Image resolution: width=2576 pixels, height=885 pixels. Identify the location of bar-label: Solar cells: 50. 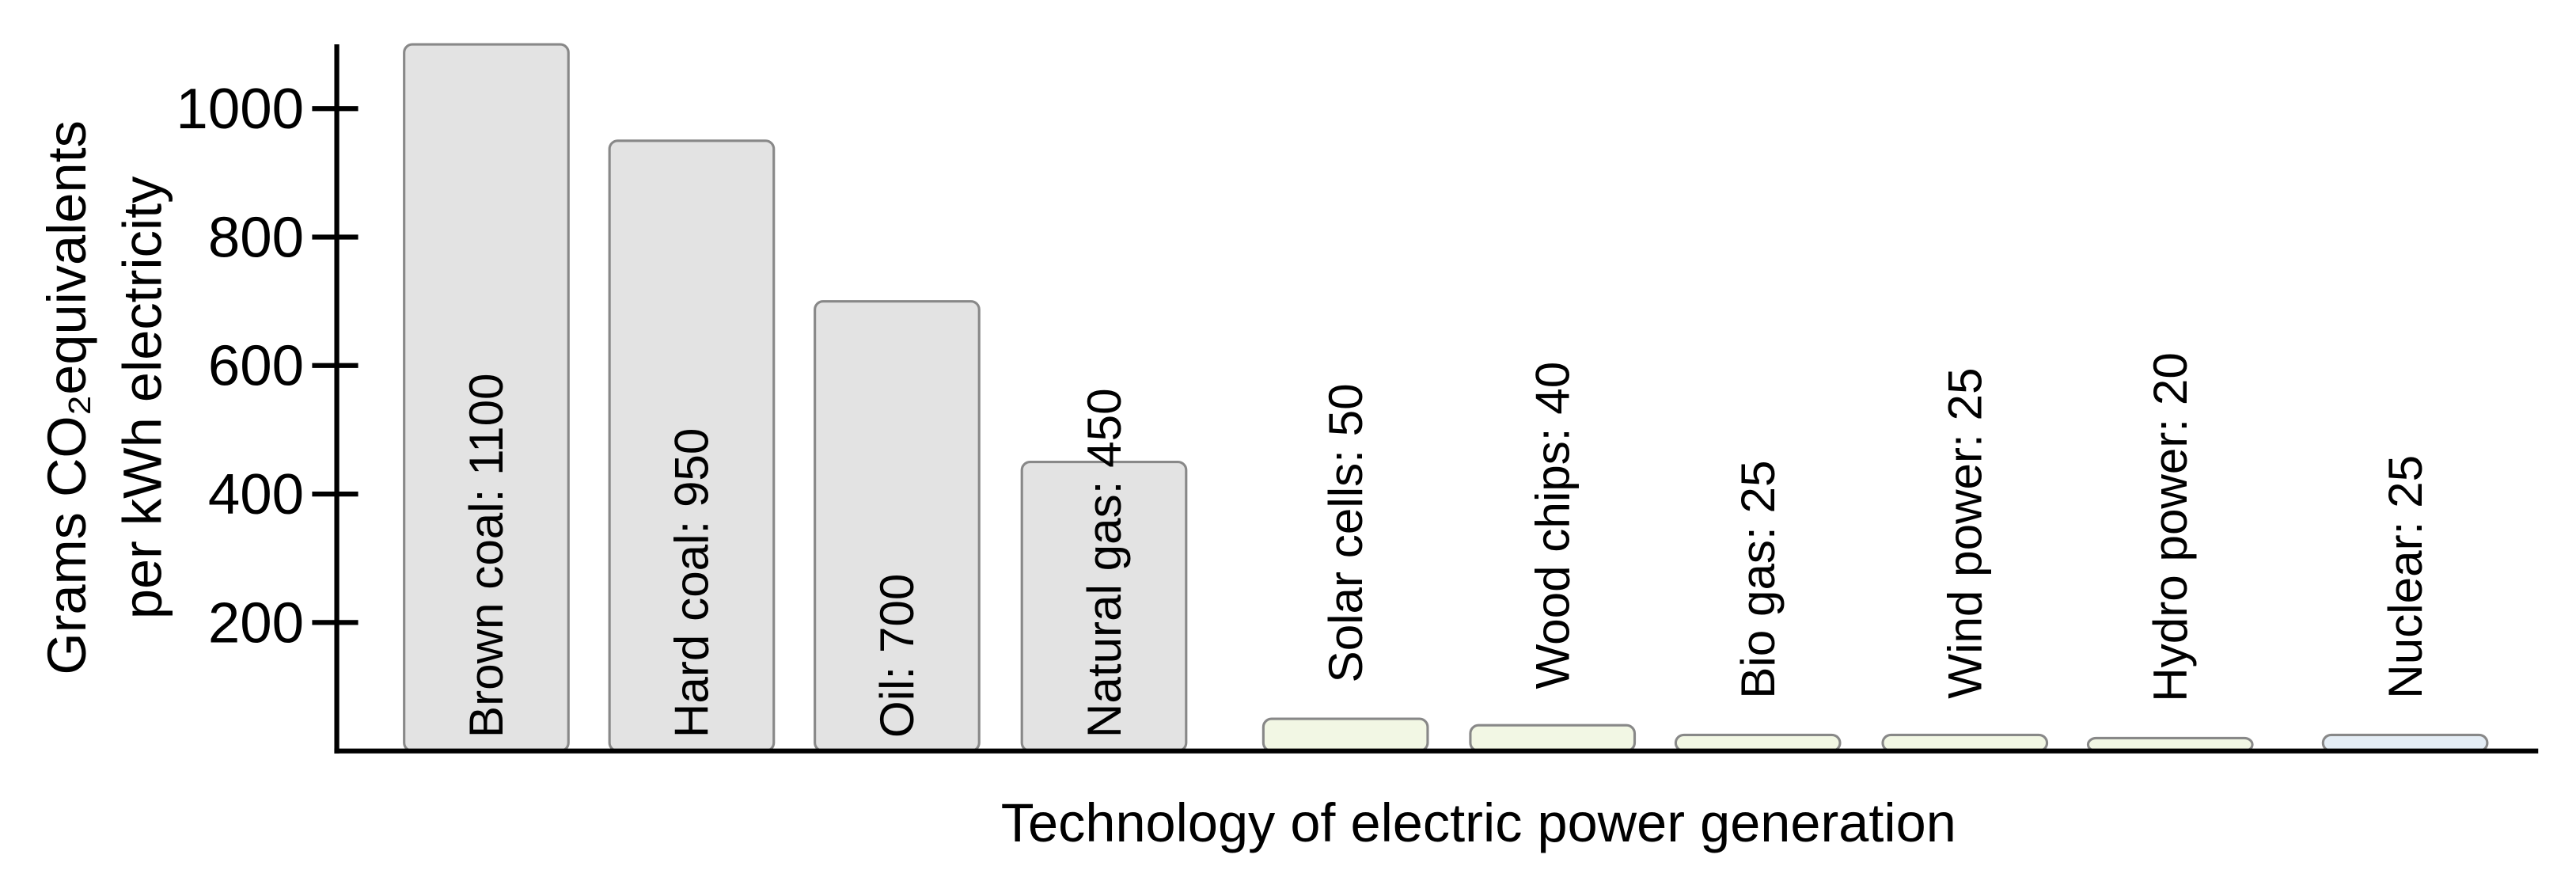
(1345, 532).